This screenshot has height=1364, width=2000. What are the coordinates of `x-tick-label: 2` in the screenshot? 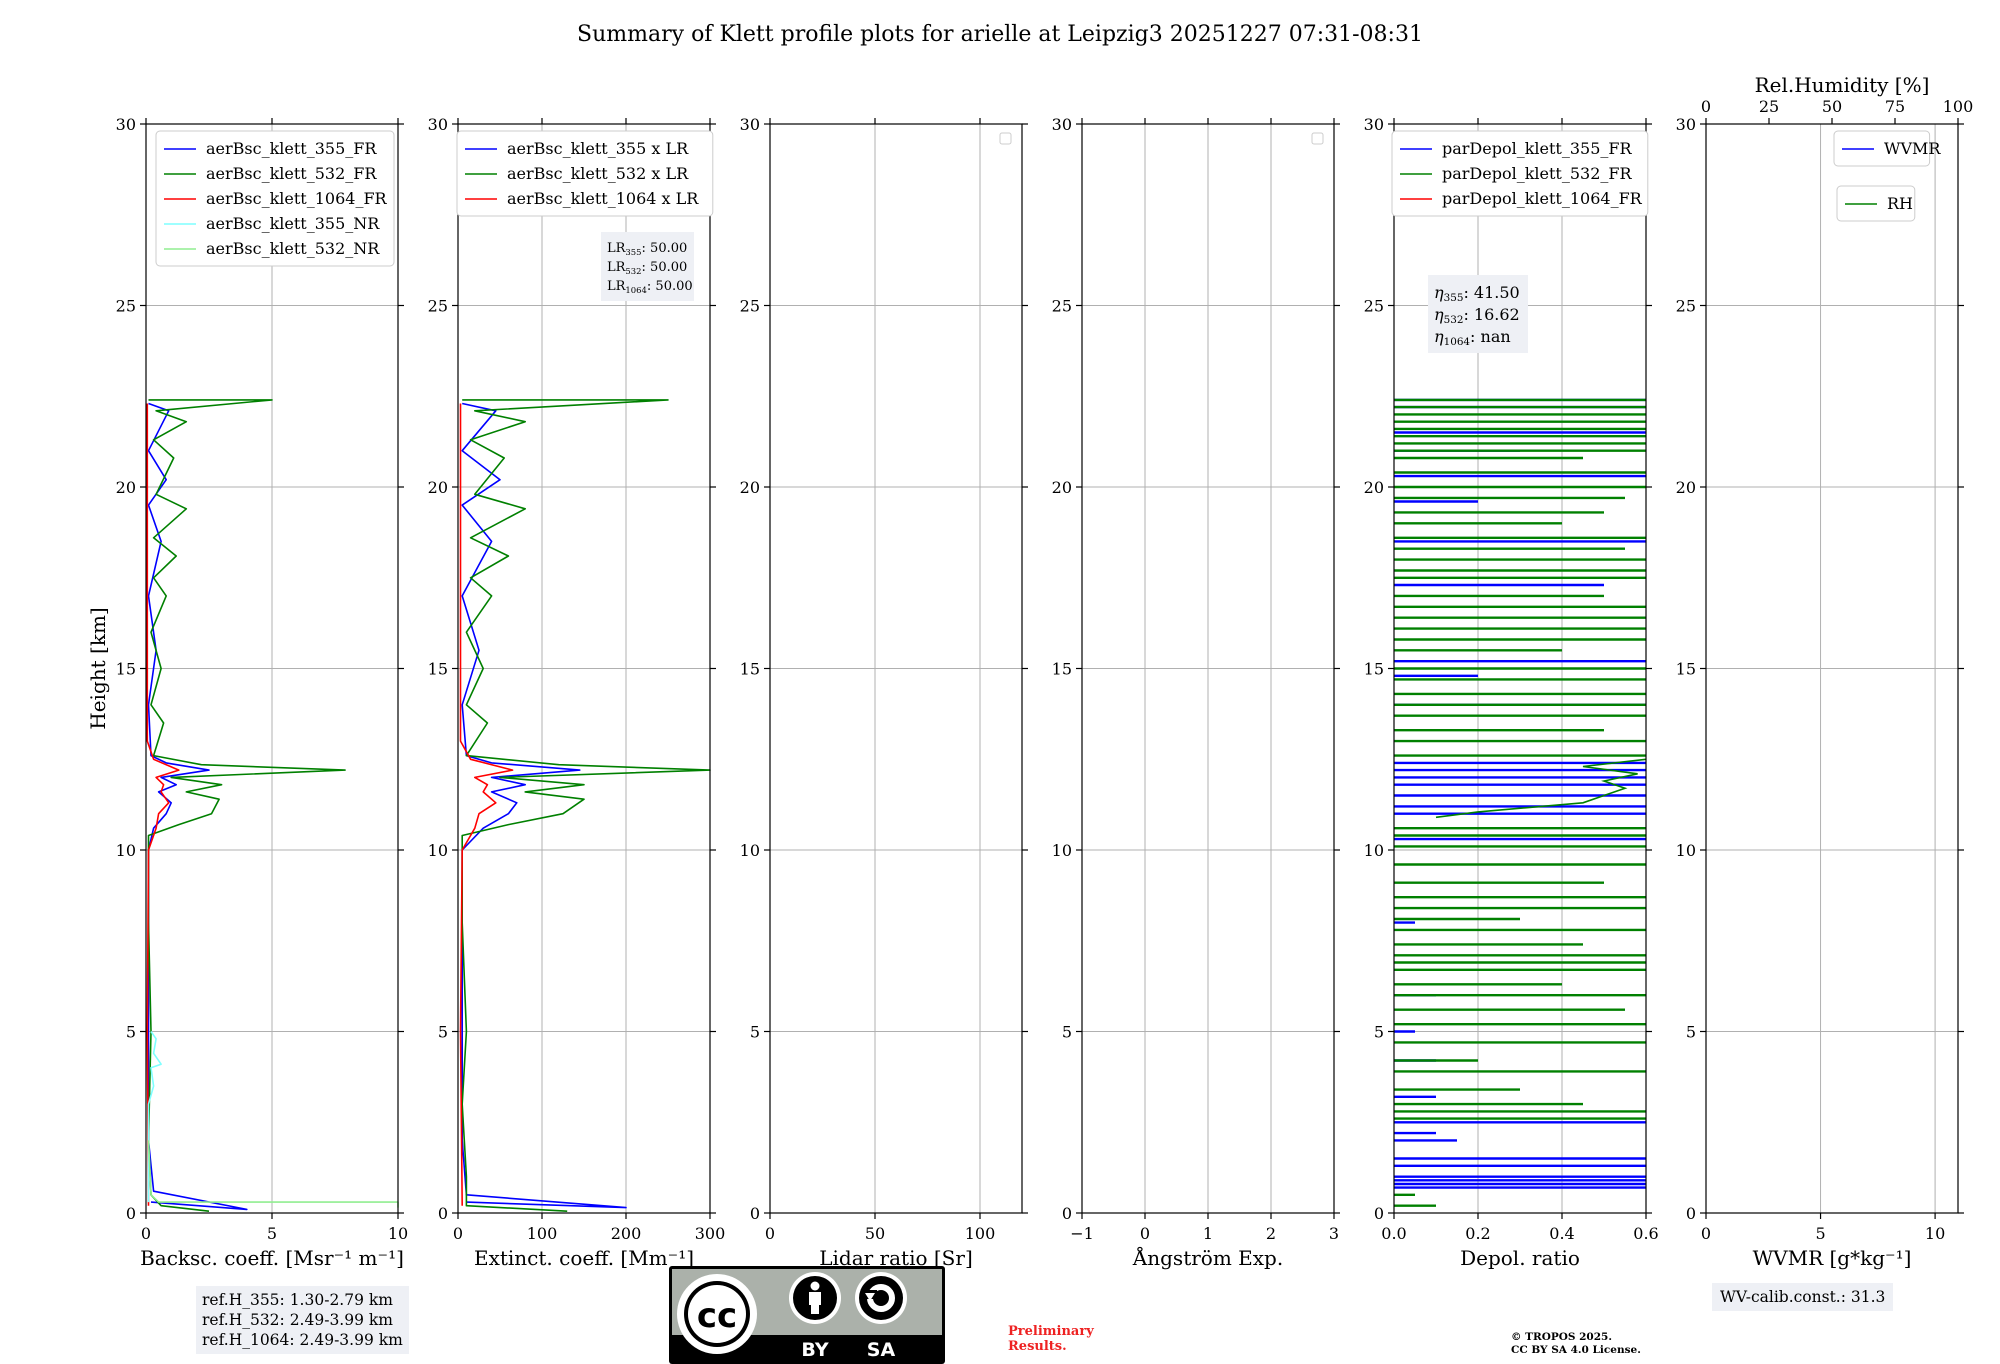 It's located at (1271, 1233).